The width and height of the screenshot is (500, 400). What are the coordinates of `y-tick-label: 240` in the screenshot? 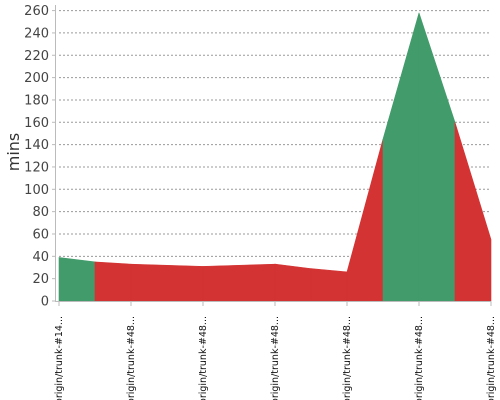 It's located at (36, 33).